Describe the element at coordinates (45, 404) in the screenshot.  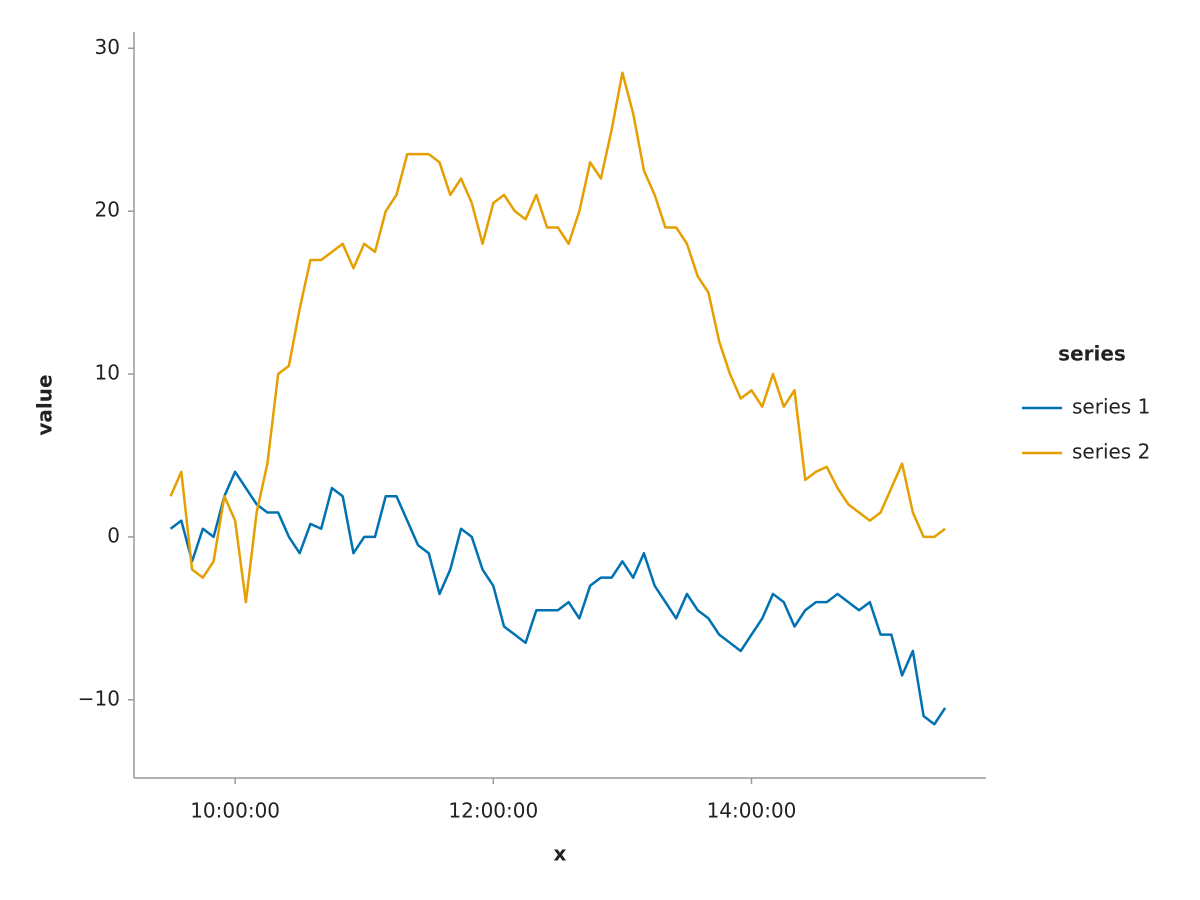
I see `y-axis-label: value` at that location.